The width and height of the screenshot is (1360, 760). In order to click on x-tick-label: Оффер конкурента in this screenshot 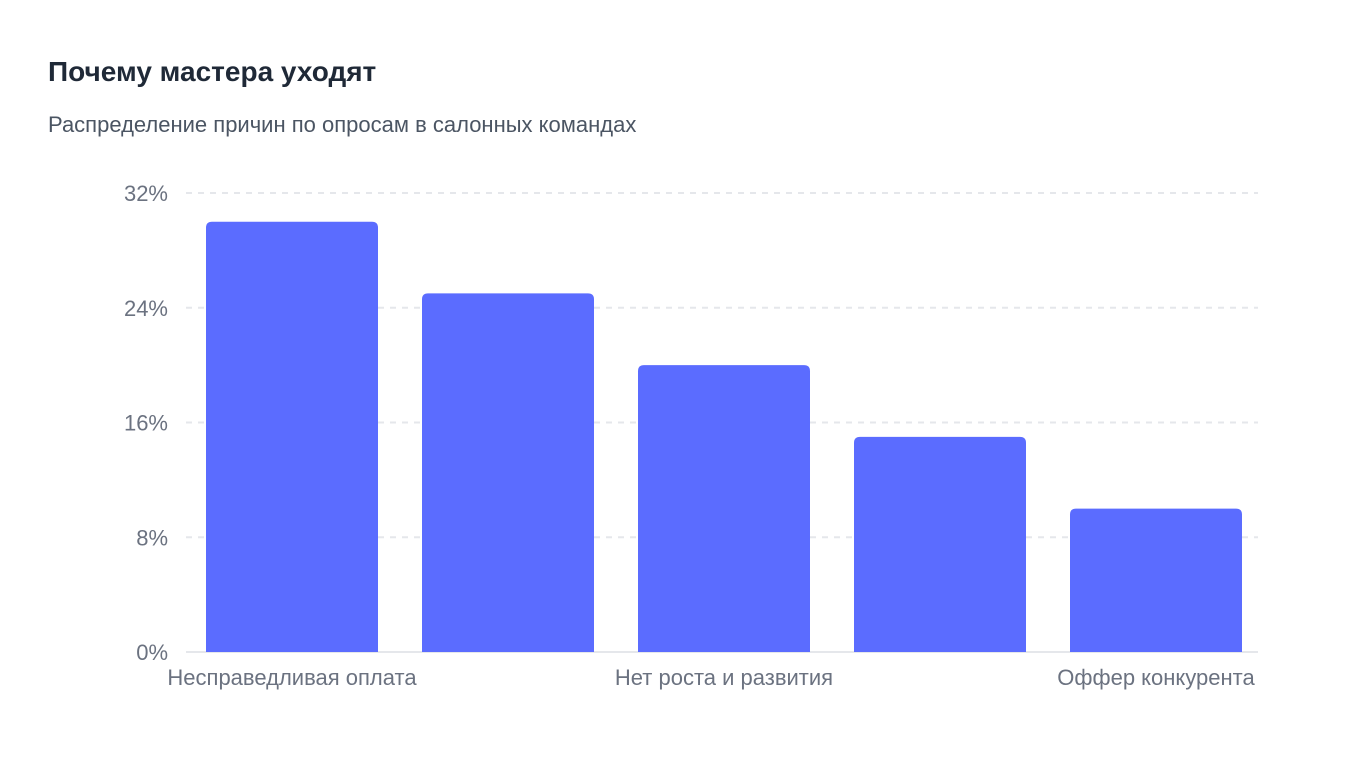, I will do `click(1156, 677)`.